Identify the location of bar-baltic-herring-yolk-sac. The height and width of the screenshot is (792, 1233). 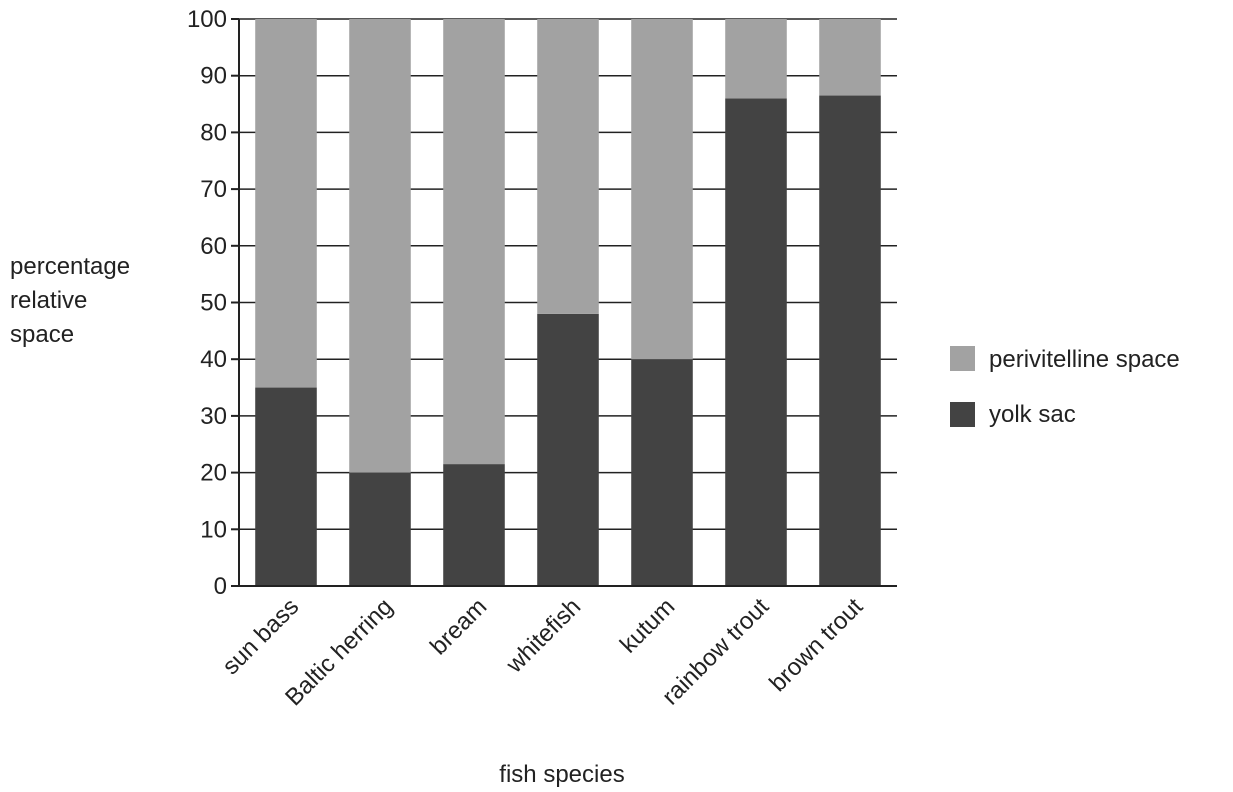
(380, 529).